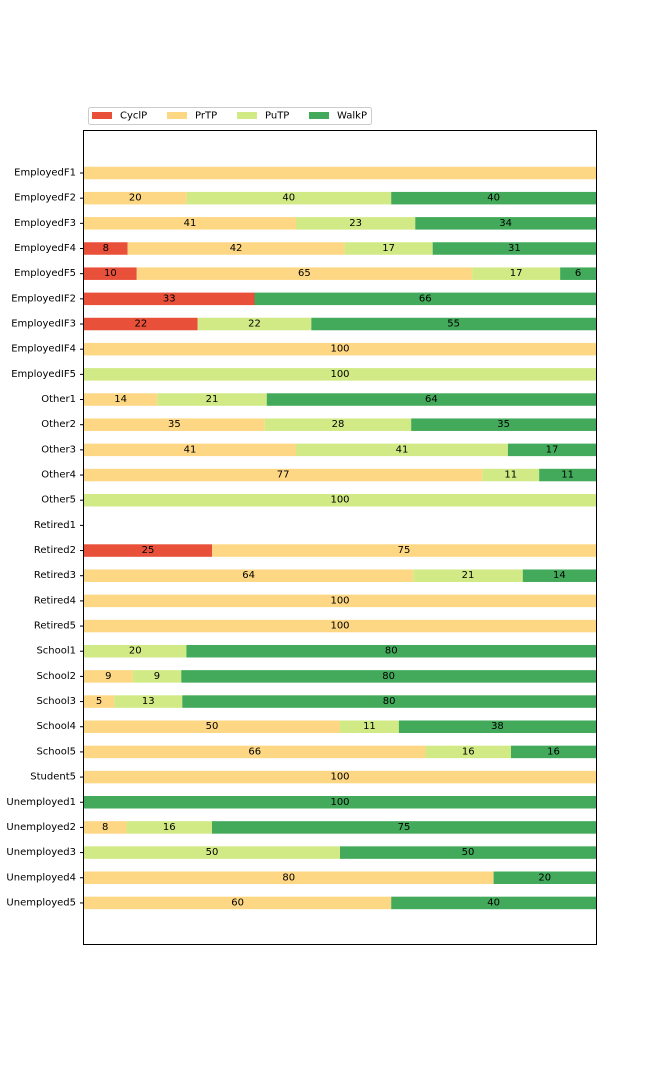 This screenshot has height=1080, width=662. I want to click on data-label-employedf5-walkp: 6, so click(578, 273).